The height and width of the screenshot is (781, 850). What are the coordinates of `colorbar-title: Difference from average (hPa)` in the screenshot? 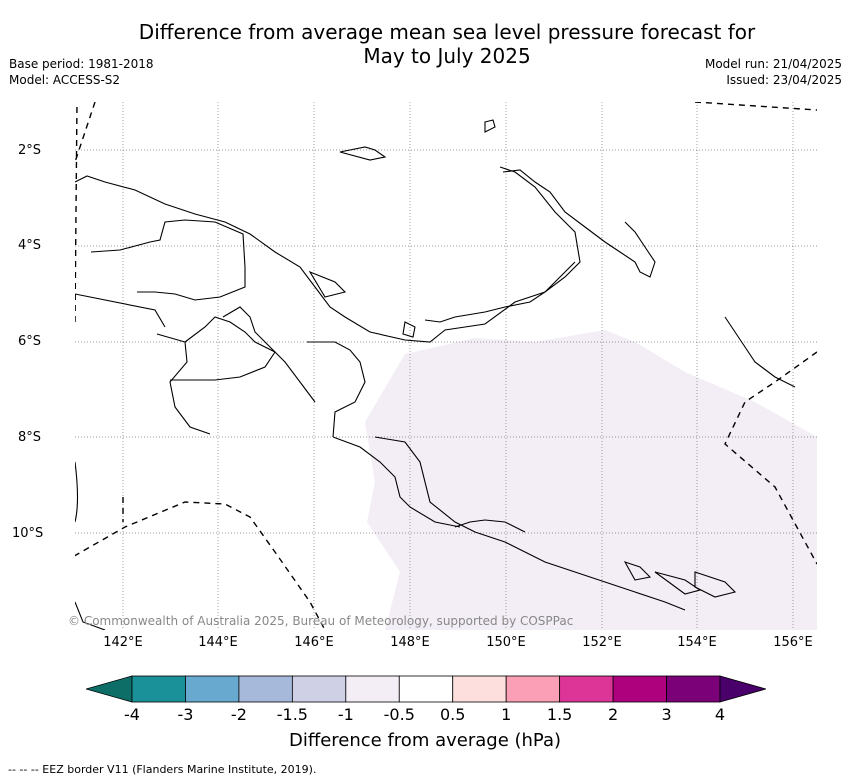 It's located at (425, 740).